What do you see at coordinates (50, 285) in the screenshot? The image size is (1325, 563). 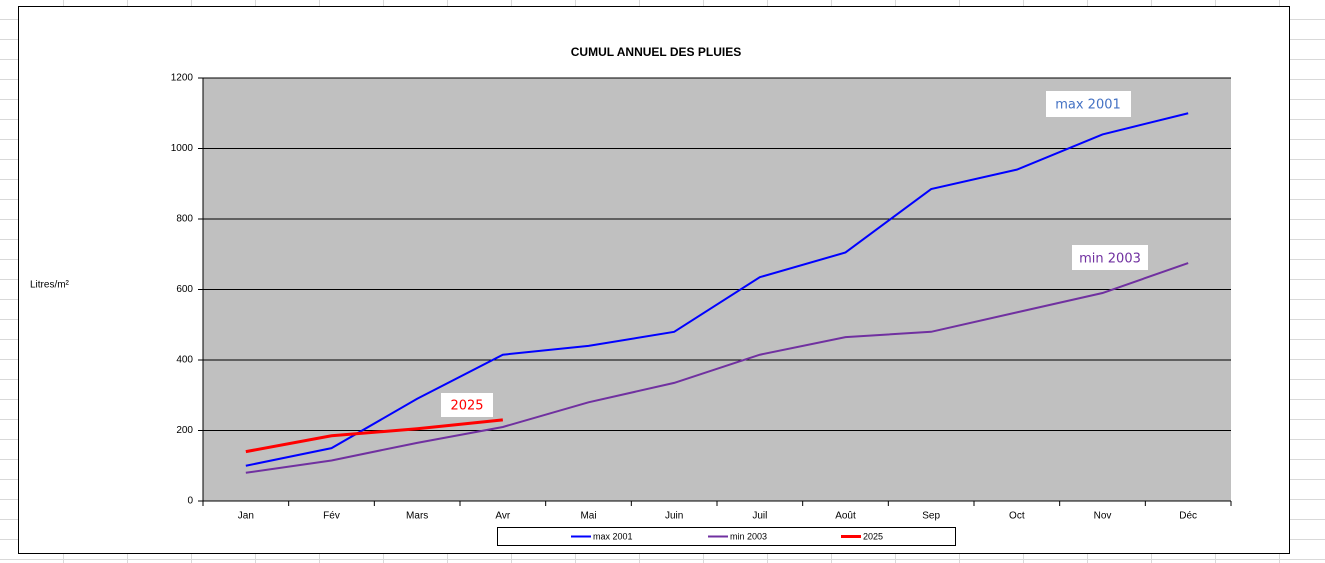 I see `y-axis-label: Litres/m²` at bounding box center [50, 285].